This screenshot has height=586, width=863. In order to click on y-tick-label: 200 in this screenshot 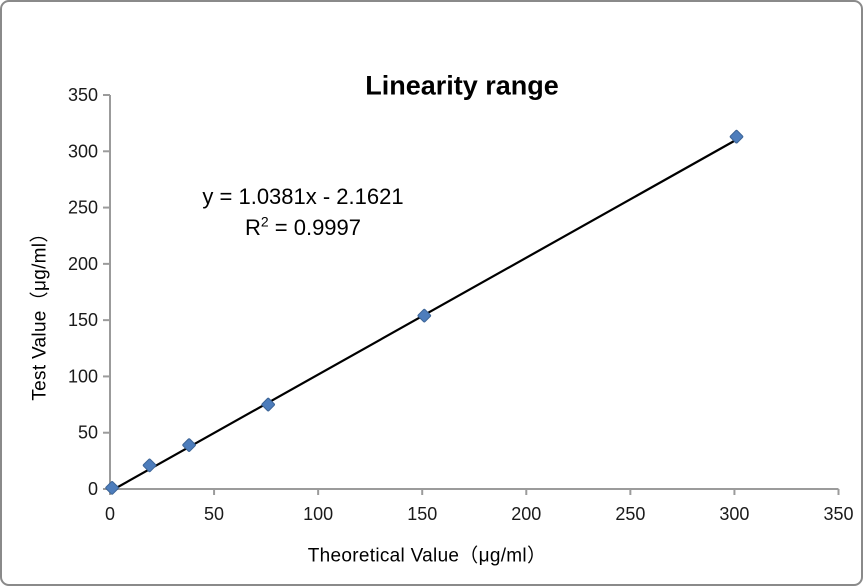, I will do `click(83, 264)`.